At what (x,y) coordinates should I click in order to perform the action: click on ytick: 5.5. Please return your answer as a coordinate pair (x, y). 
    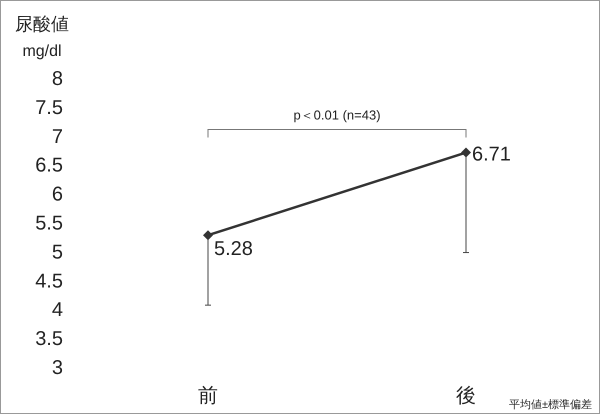
    Looking at the image, I should click on (49, 223).